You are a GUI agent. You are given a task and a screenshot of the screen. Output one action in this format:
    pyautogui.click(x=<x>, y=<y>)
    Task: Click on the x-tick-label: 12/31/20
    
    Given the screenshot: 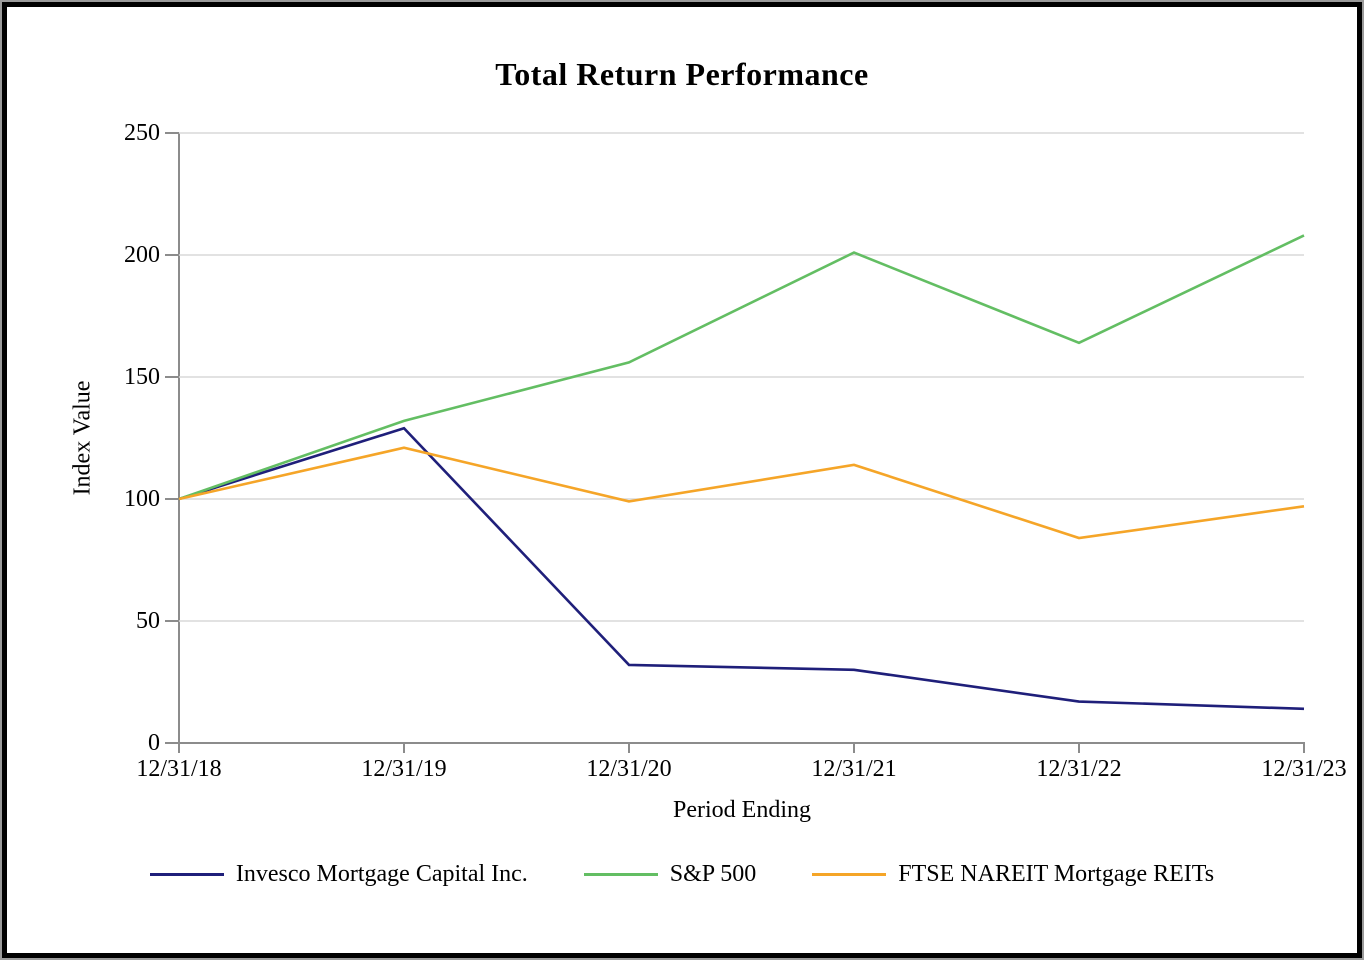 What is the action you would take?
    pyautogui.click(x=629, y=769)
    